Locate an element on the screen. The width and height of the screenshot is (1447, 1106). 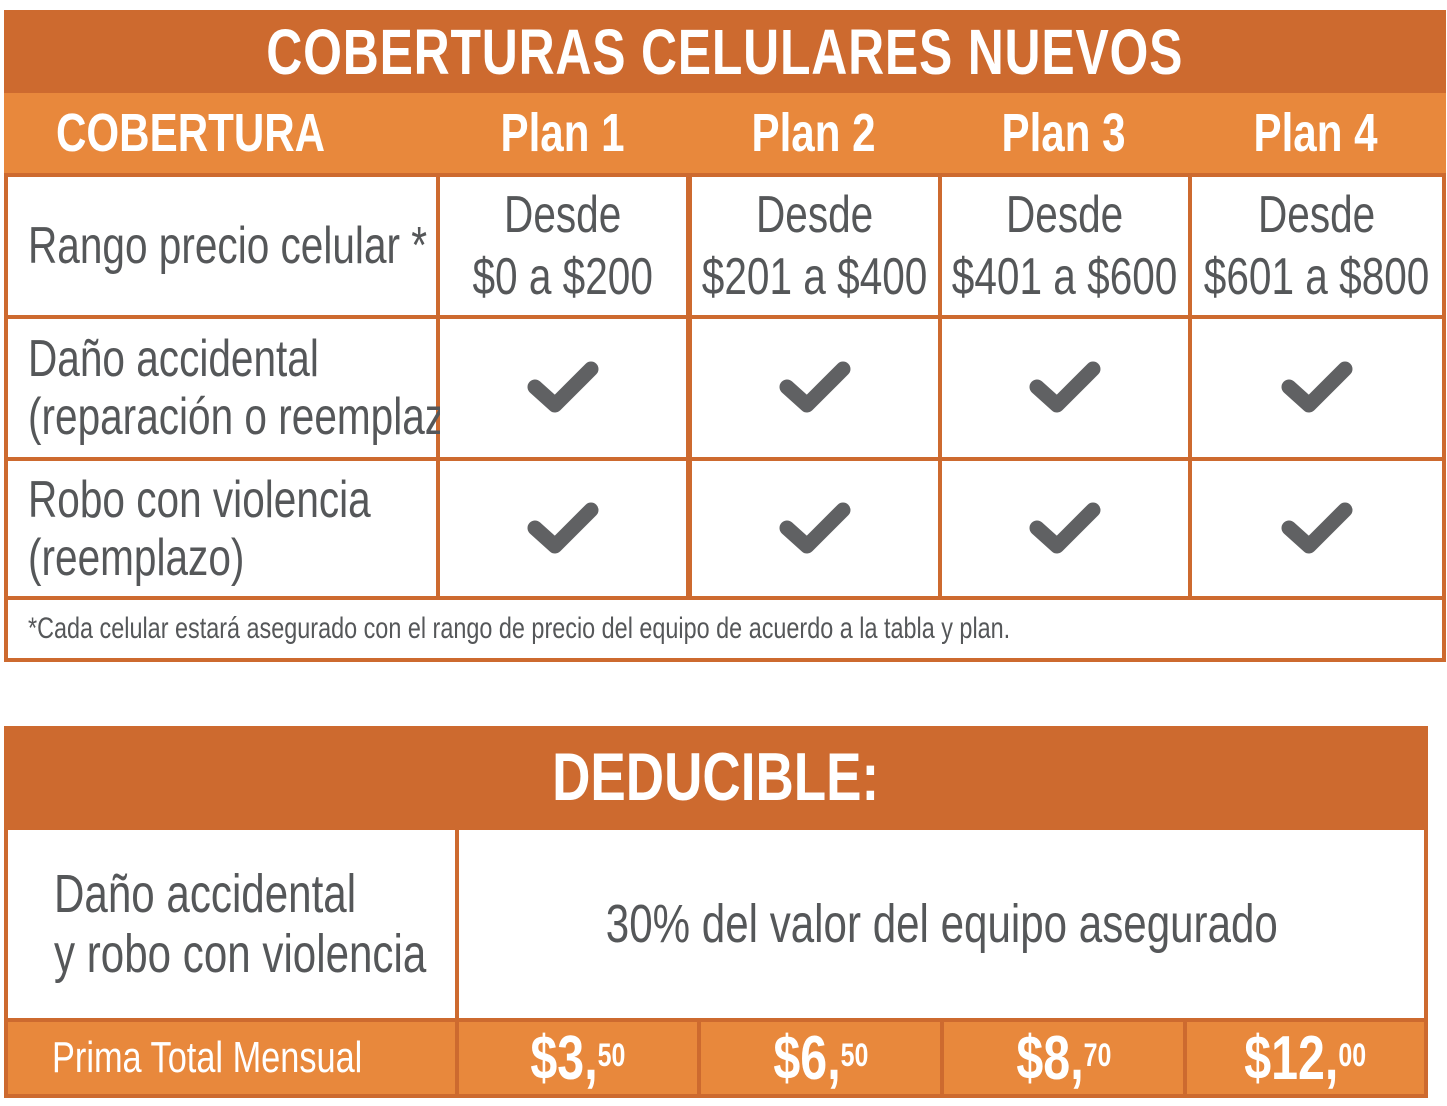
price-range-plan-3-text: Desde $401 a $600 is located at coordinates (1065, 246).